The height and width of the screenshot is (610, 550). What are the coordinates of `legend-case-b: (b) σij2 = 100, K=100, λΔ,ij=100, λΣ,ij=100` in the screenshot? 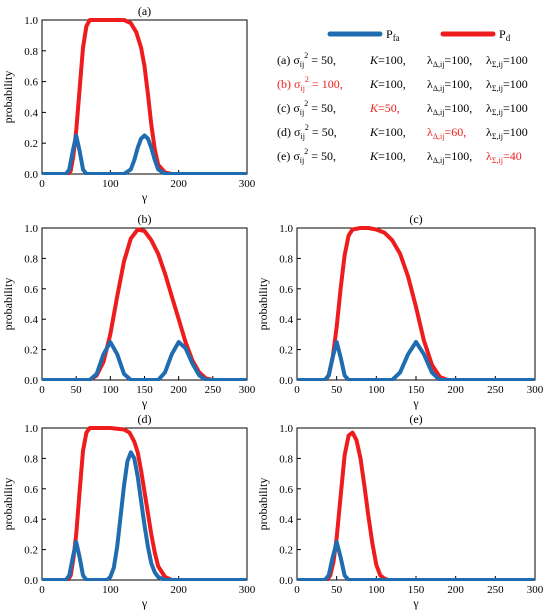 It's located at (402, 84).